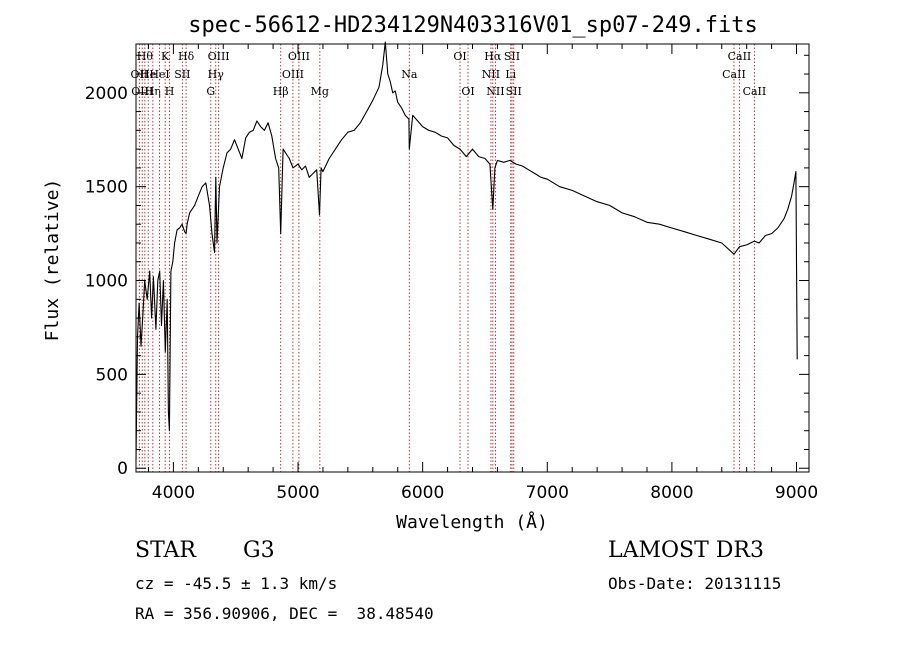 Image resolution: width=900 pixels, height=649 pixels. I want to click on coordinates: RA = 356.90906, DEC = 38.48540, so click(284, 613).